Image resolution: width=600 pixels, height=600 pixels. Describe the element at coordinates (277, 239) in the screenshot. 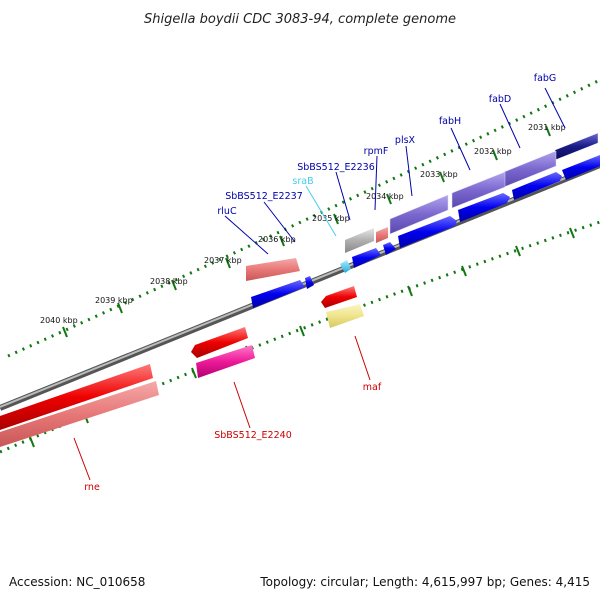

I see `kbp-label: 2036 kbp` at that location.